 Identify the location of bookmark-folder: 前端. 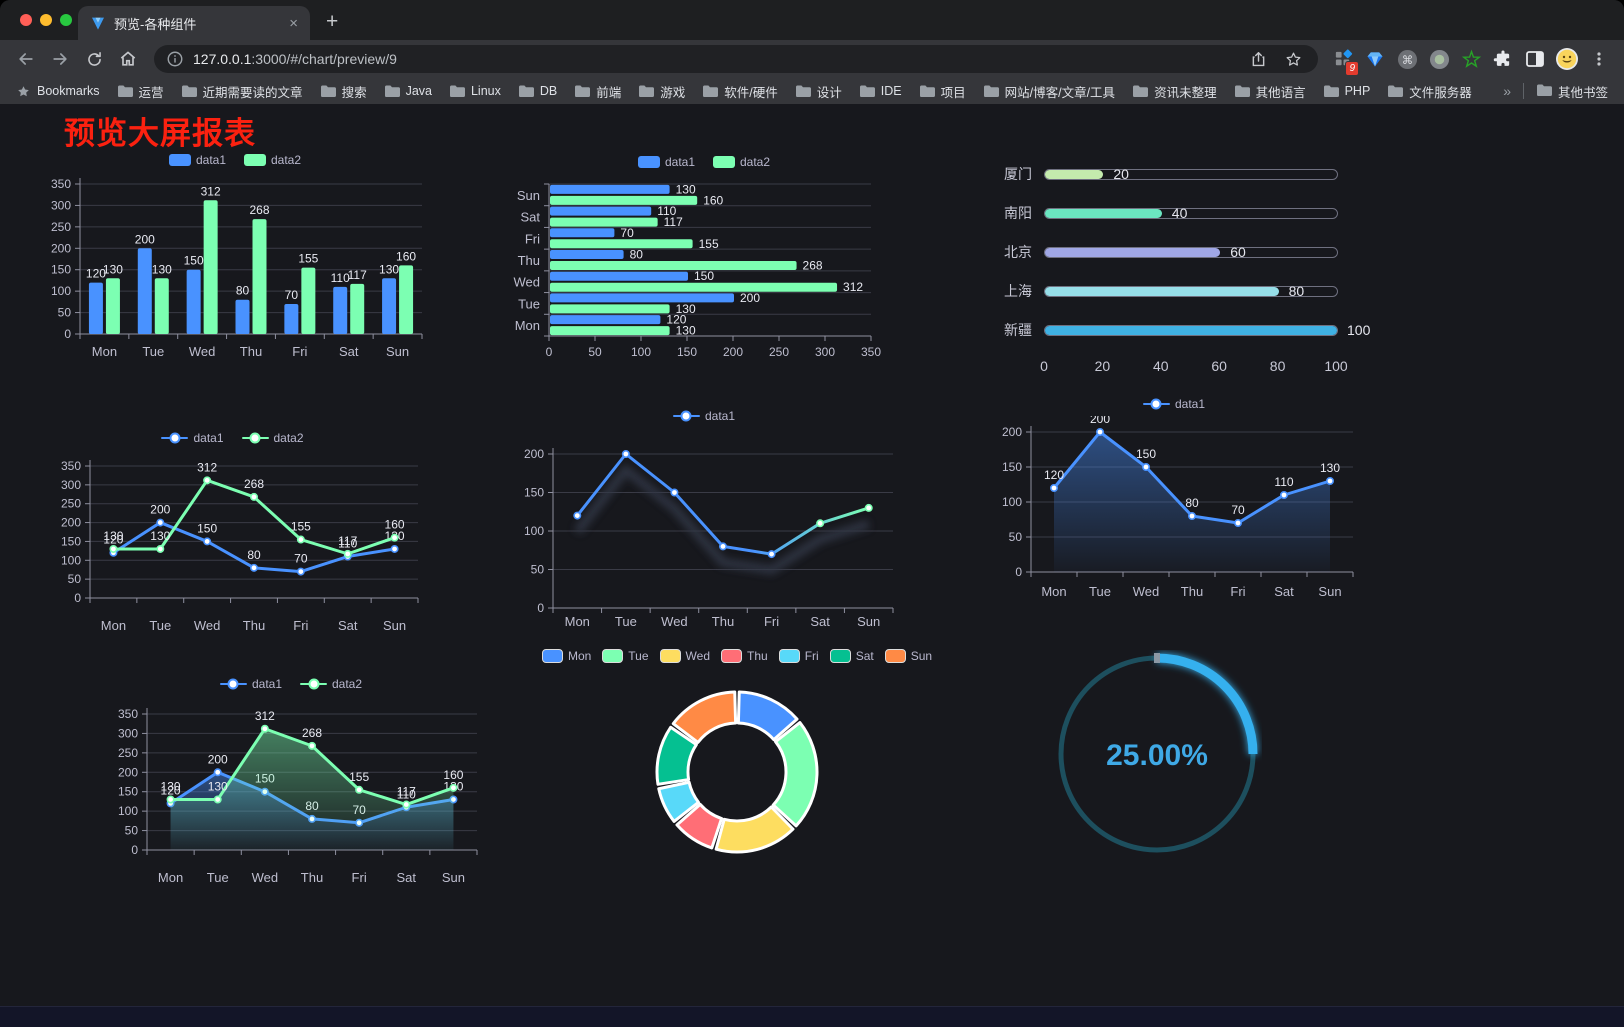
(597, 91).